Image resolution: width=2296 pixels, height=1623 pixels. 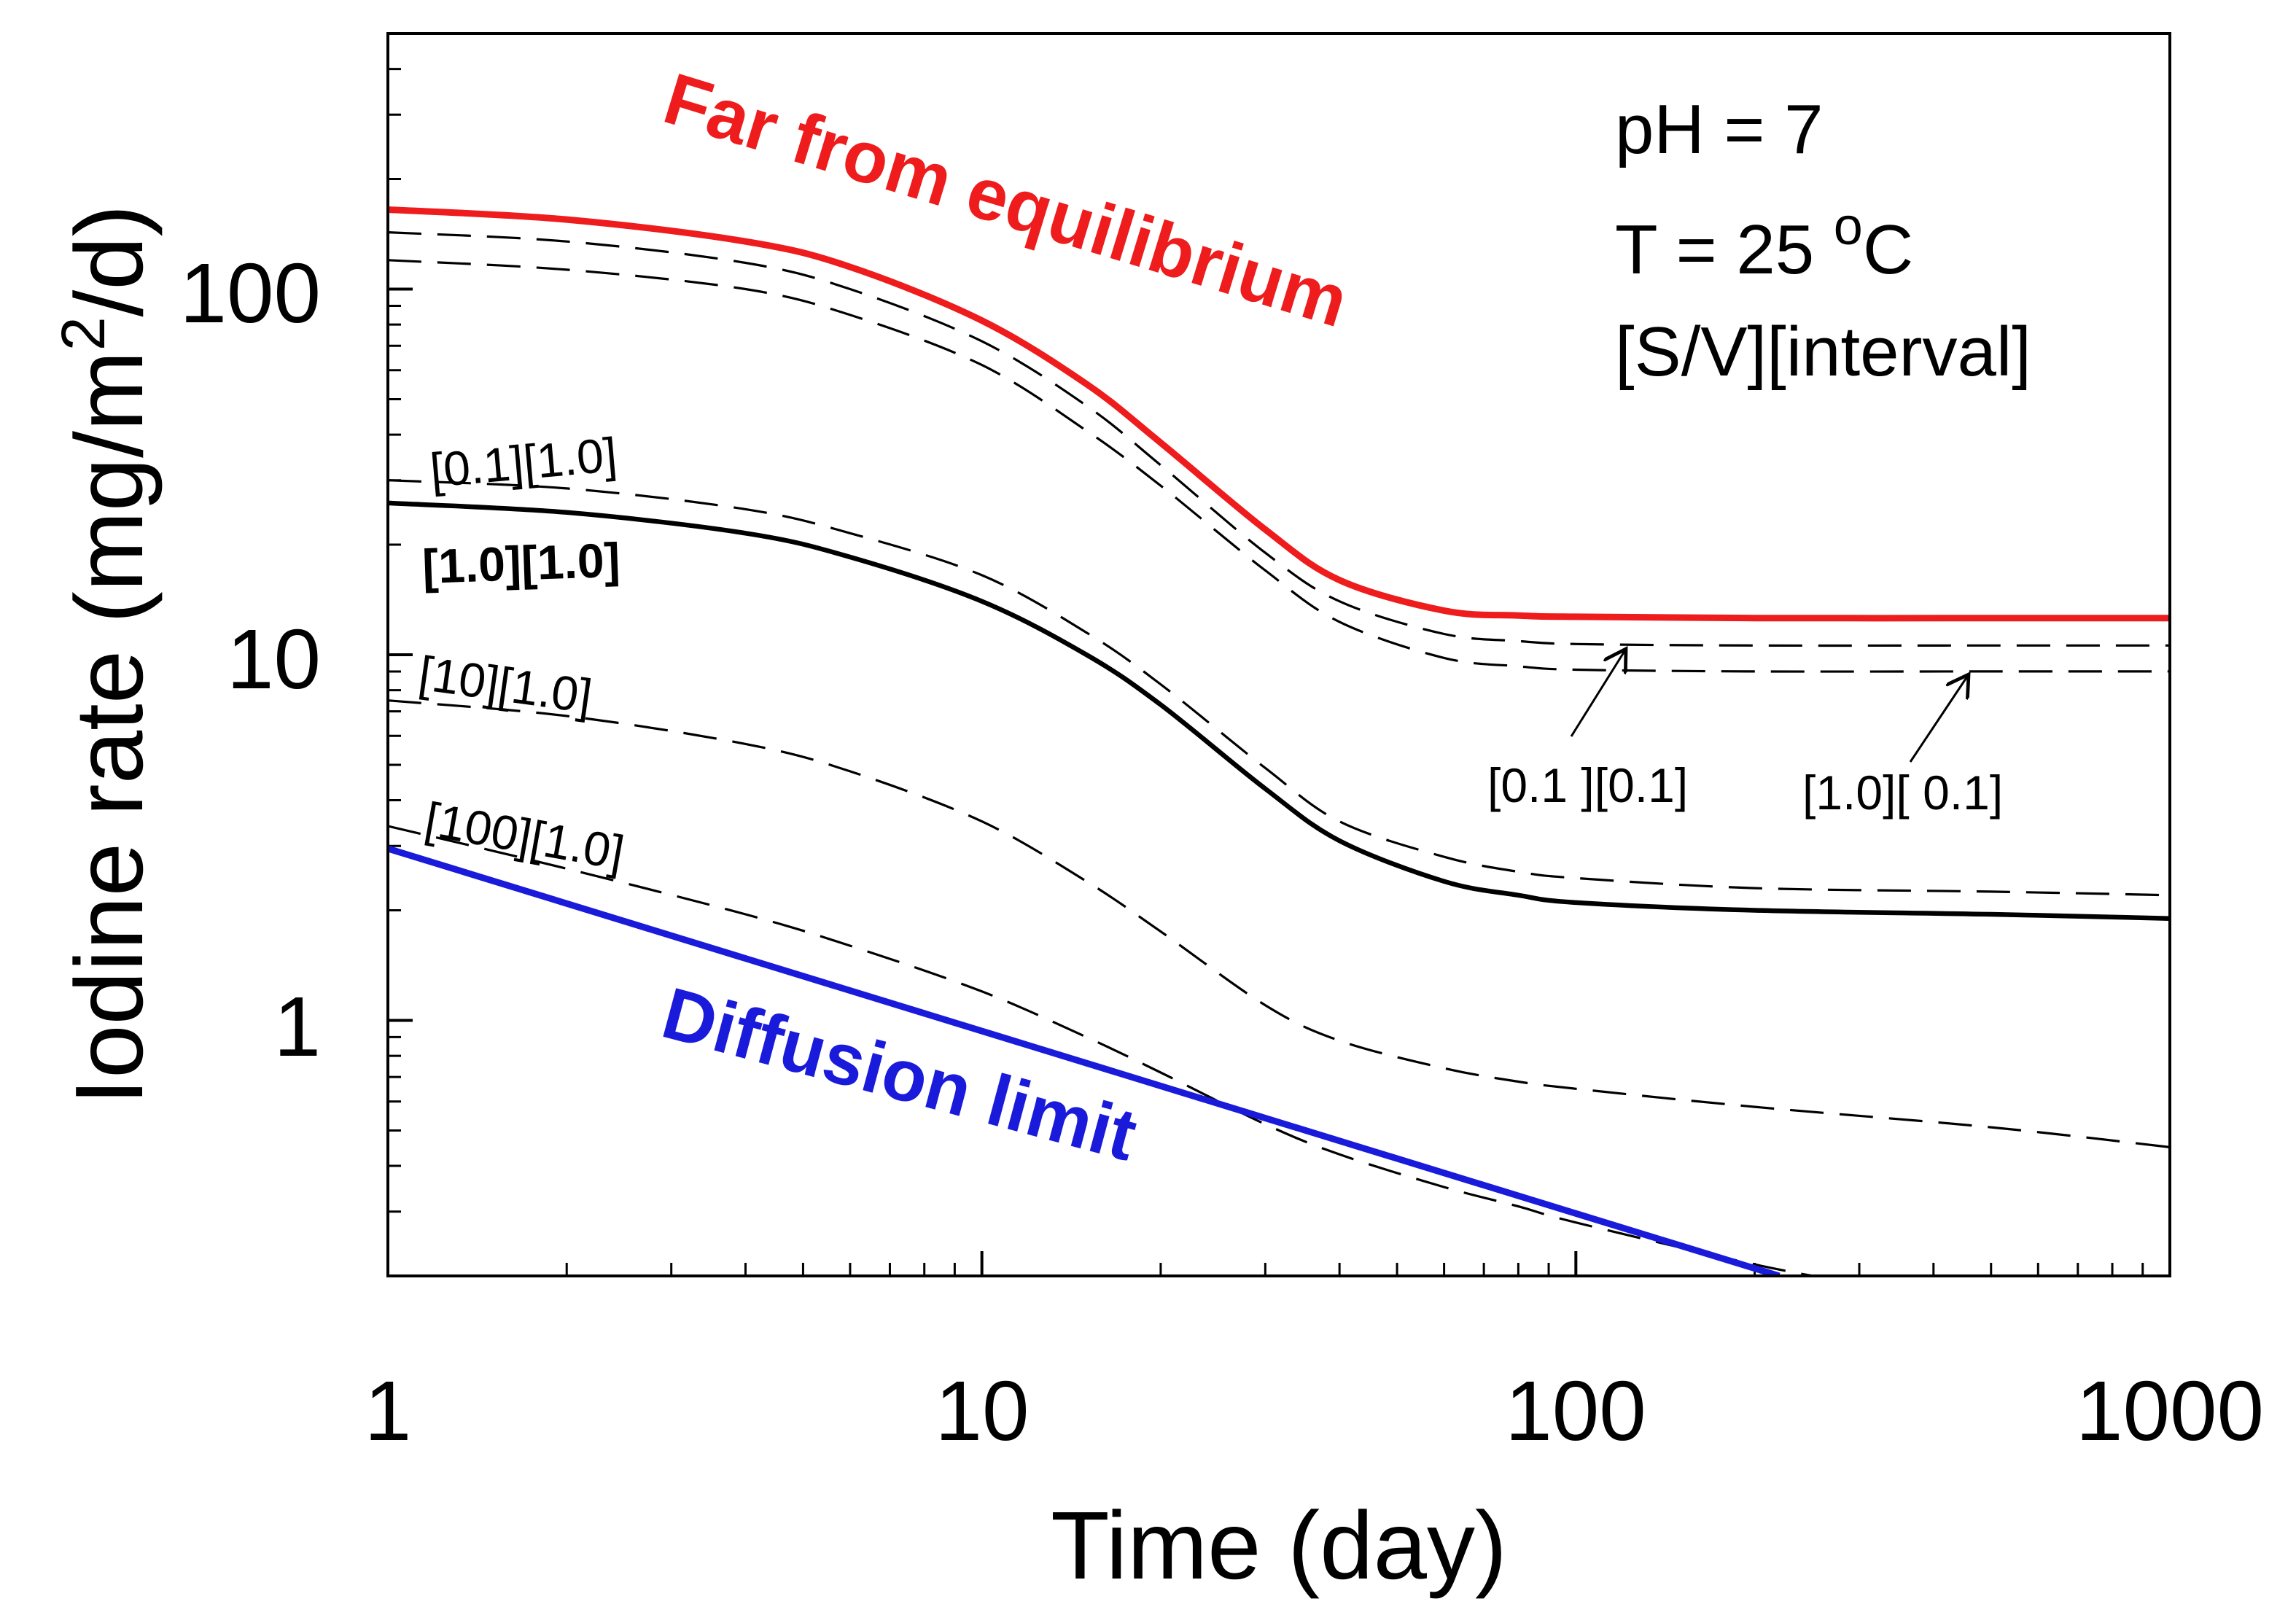 What do you see at coordinates (274, 659) in the screenshot?
I see `y-tick-label-10: 10` at bounding box center [274, 659].